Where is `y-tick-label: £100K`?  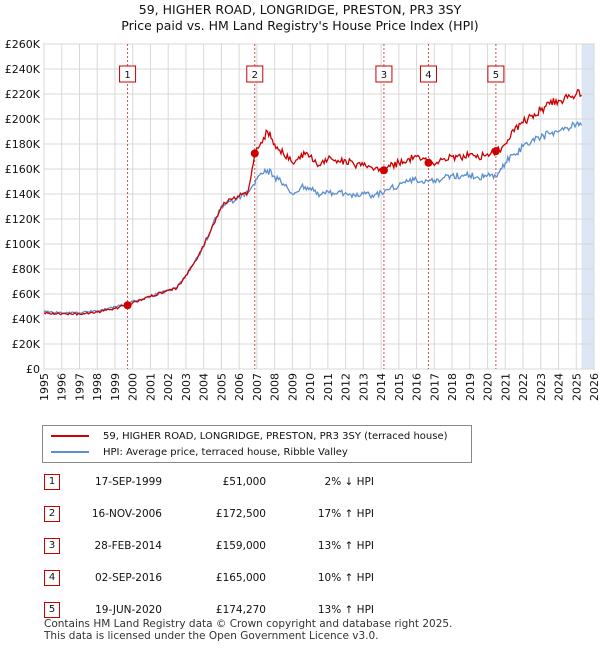 y-tick-label: £100K is located at coordinates (23, 244).